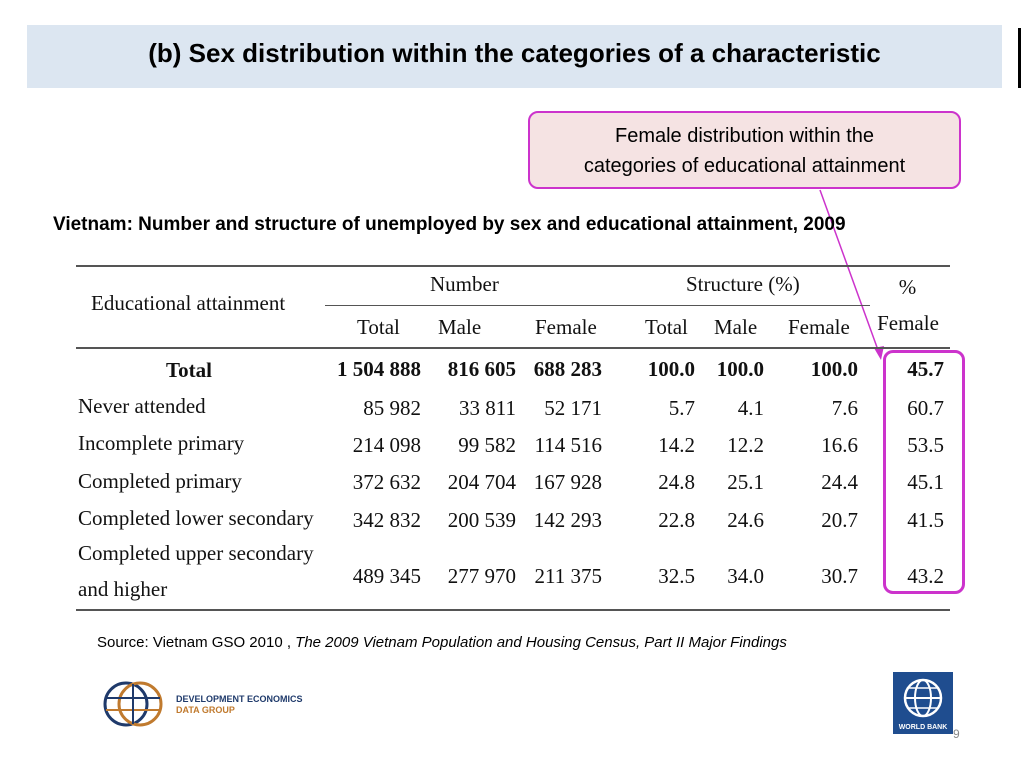 This screenshot has width=1024, height=768. I want to click on row-label: Completed upper secondary, so click(196, 553).